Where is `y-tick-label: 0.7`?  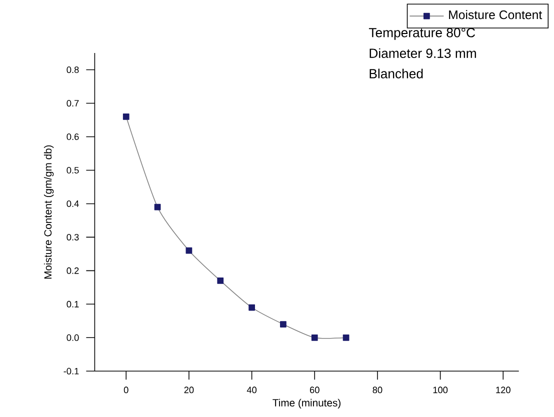
y-tick-label: 0.7 is located at coordinates (72, 103).